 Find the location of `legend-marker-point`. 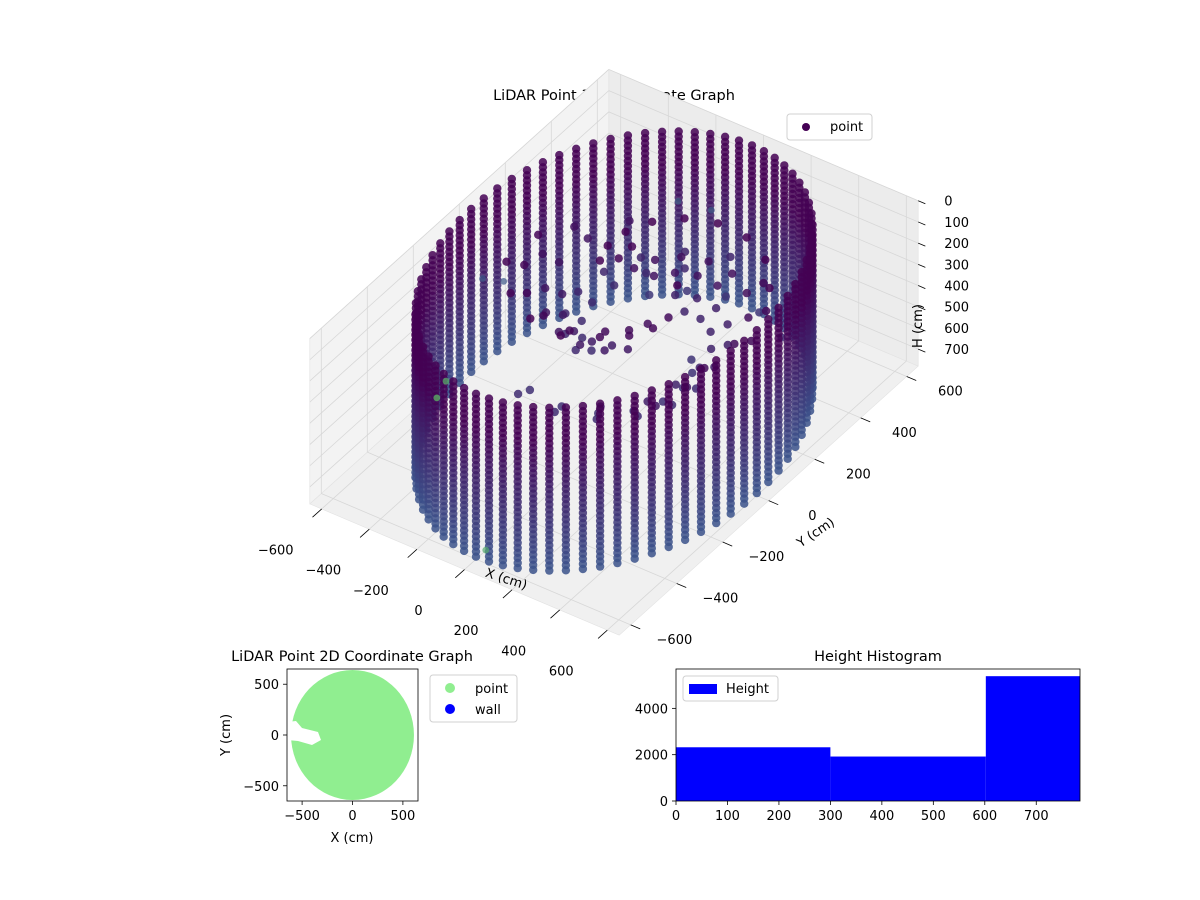

legend-marker-point is located at coordinates (806, 127).